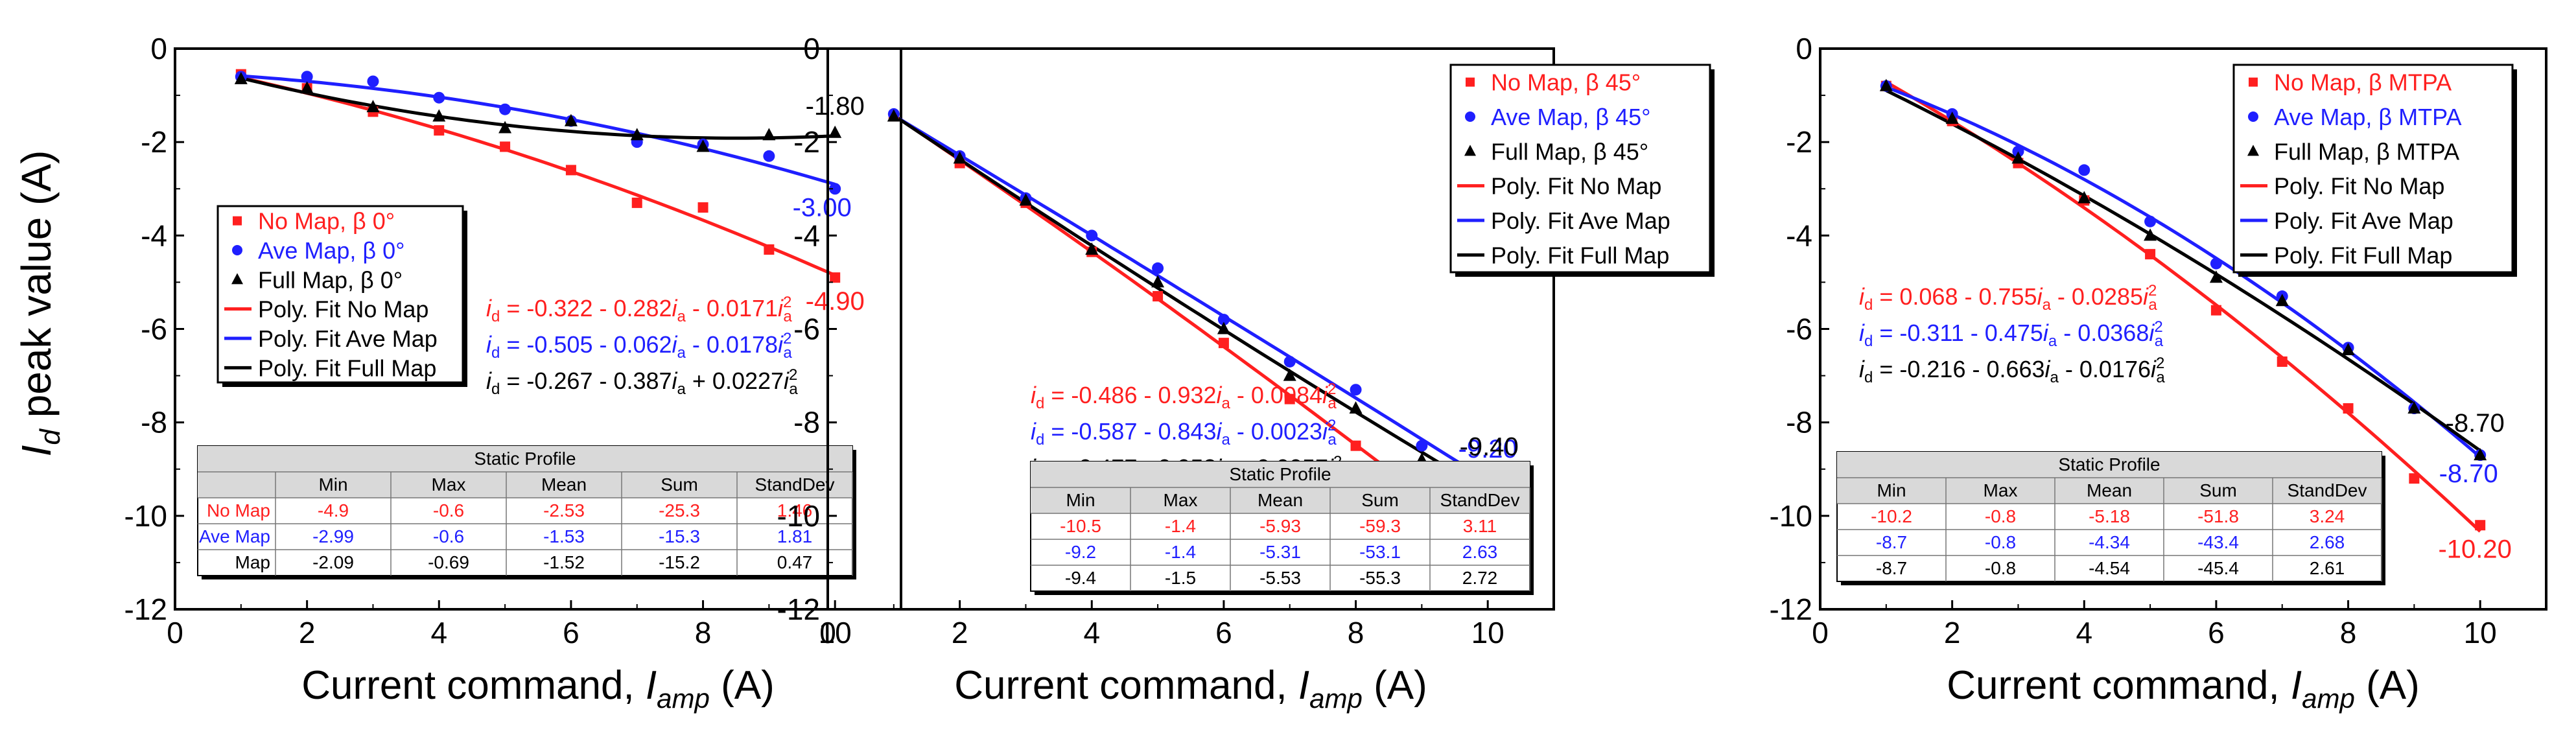  What do you see at coordinates (1380, 552) in the screenshot?
I see `table-cell: -53.1` at bounding box center [1380, 552].